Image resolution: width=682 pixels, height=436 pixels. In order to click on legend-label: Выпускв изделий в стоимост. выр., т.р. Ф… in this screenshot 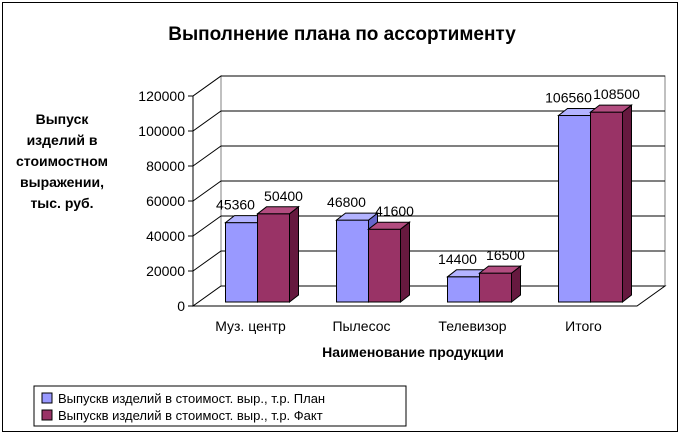, I will do `click(190, 415)`.